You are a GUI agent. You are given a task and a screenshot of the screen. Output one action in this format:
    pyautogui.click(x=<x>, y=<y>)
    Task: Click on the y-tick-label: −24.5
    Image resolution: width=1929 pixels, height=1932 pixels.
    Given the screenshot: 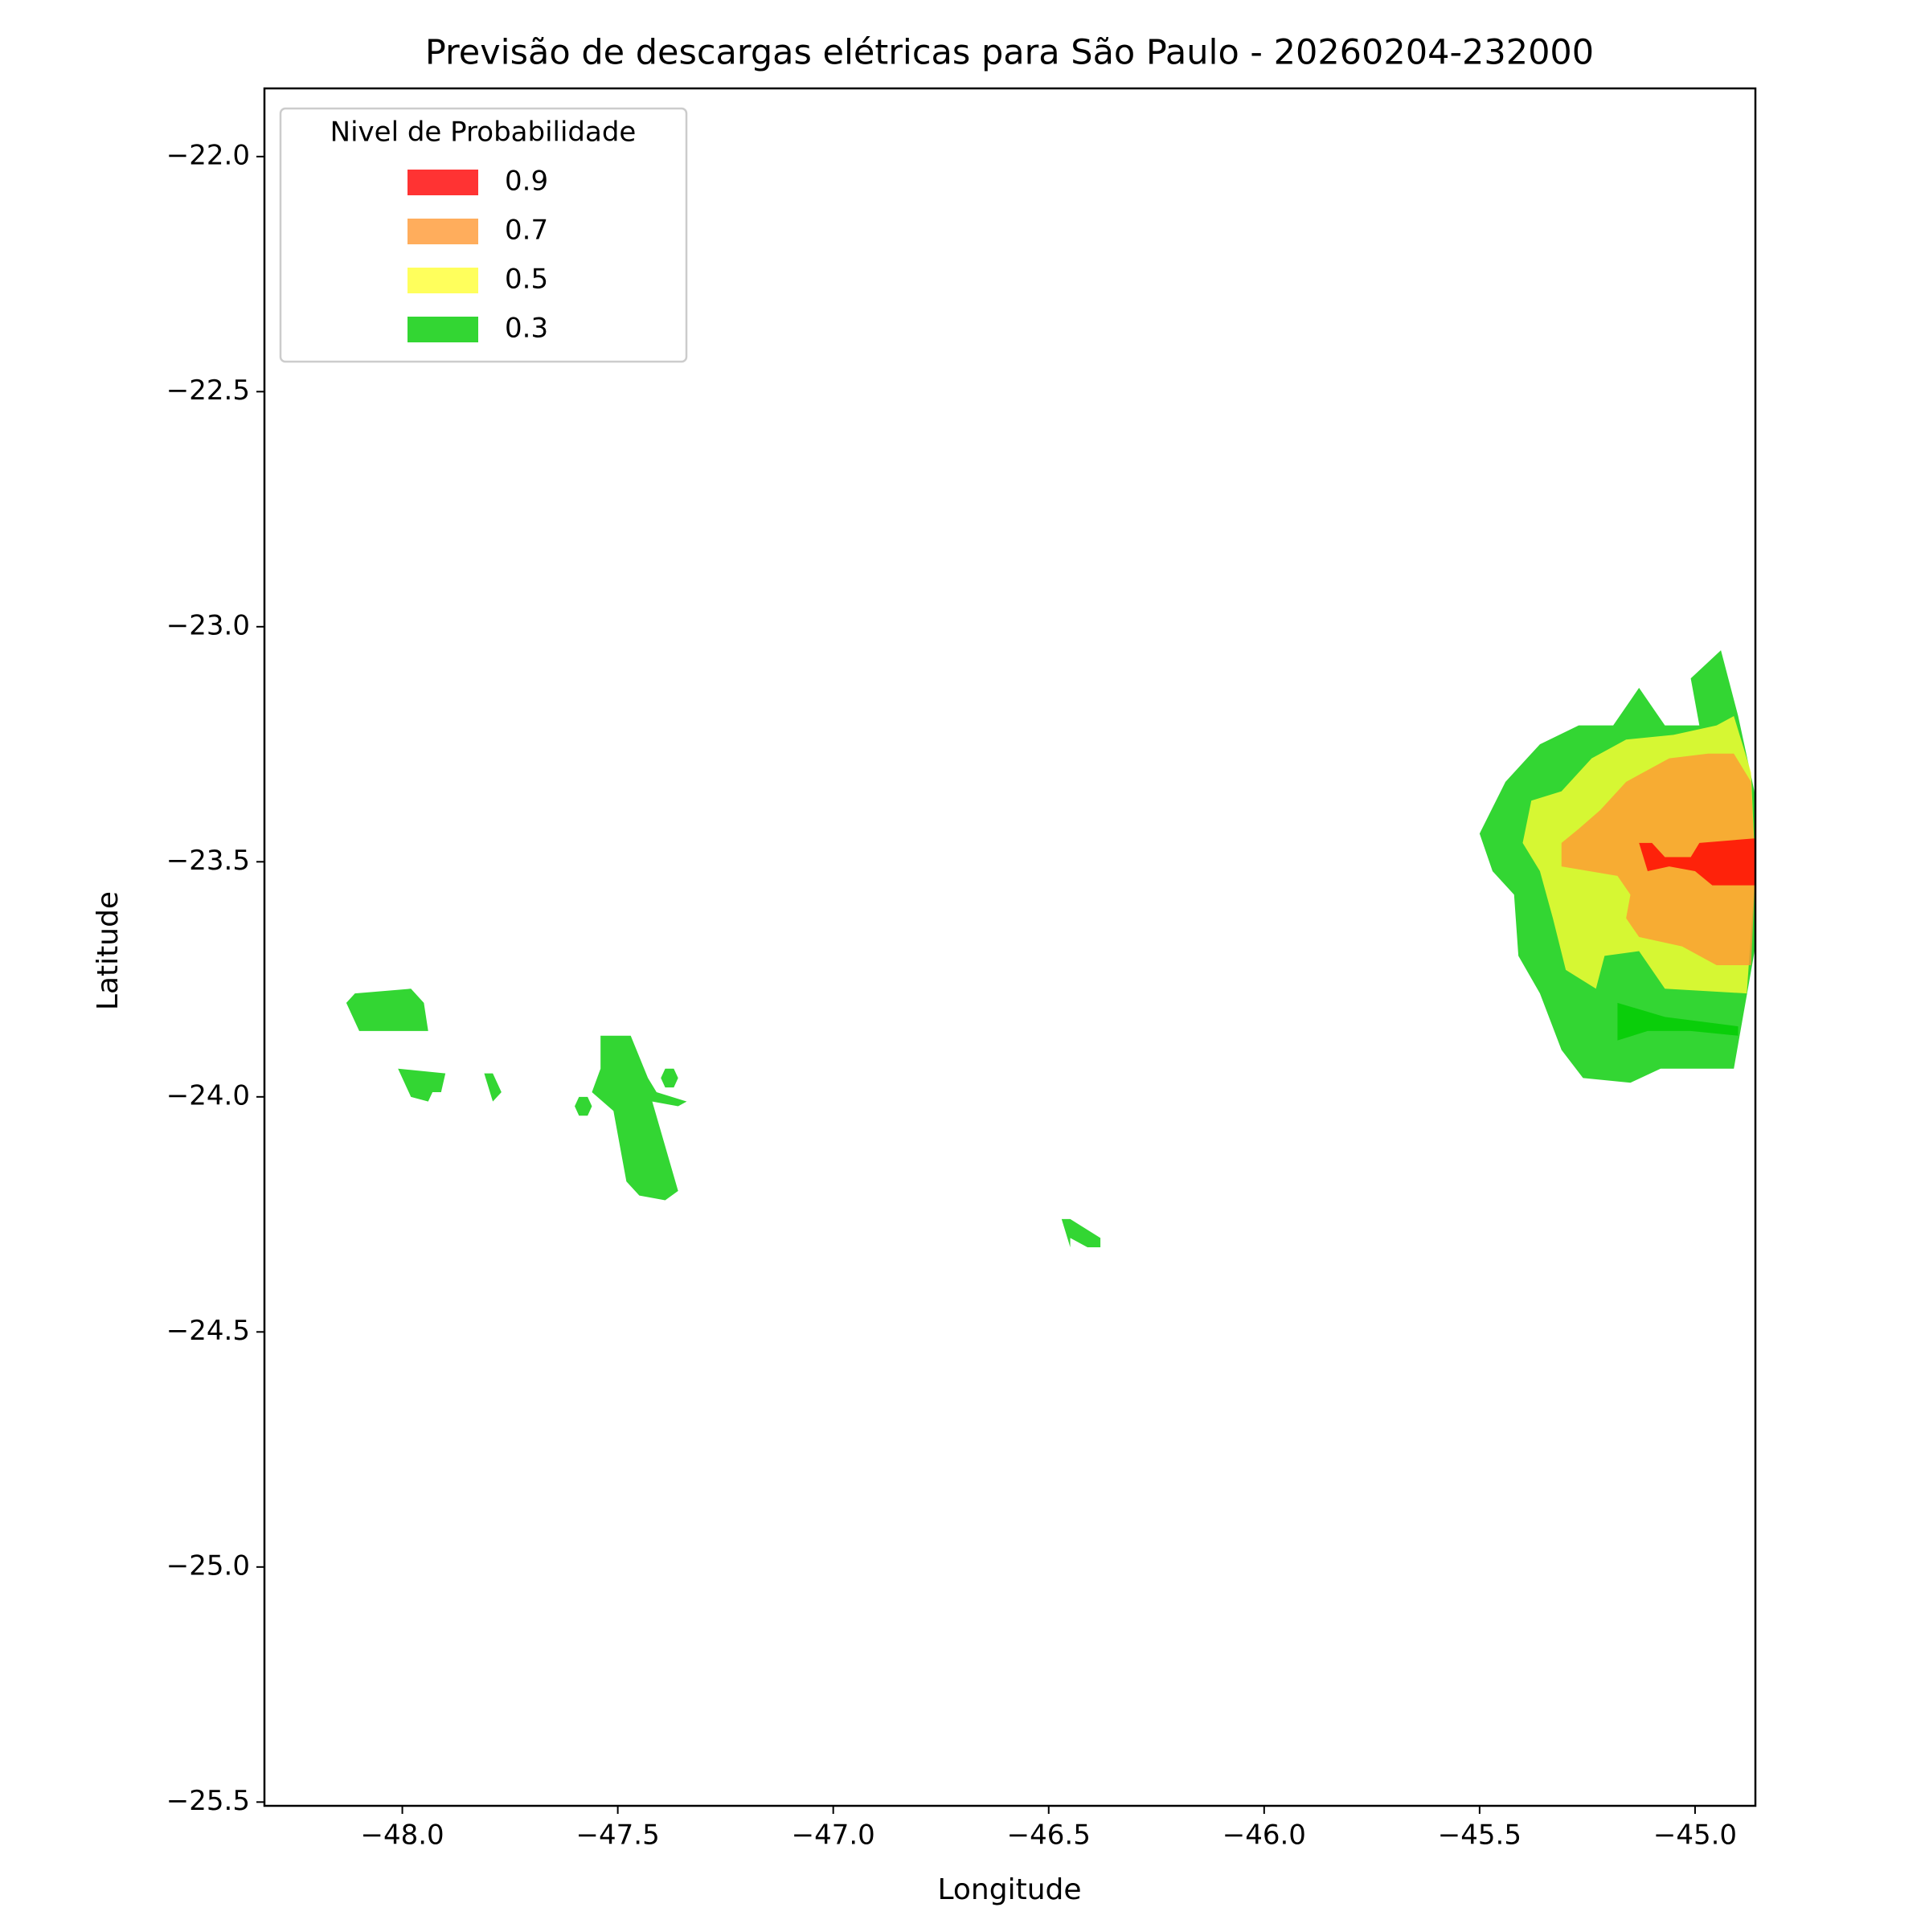 What is the action you would take?
    pyautogui.click(x=208, y=1331)
    